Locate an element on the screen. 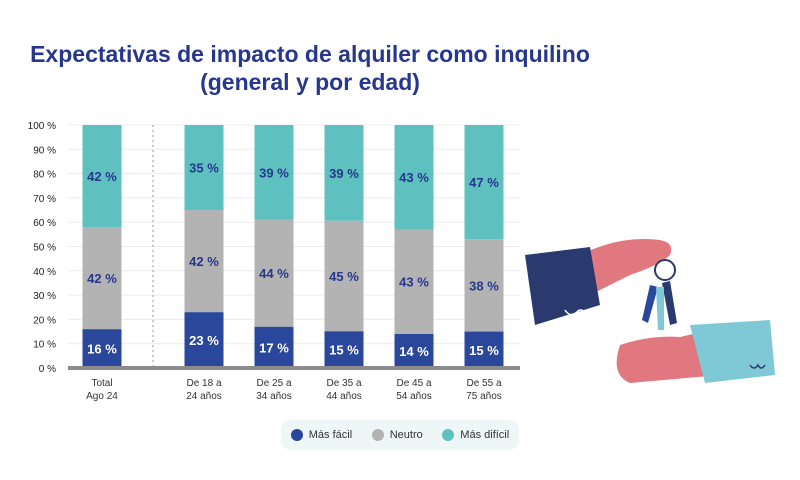 This screenshot has height=480, width=800. x-tick-label: De 25 a is located at coordinates (273, 383).